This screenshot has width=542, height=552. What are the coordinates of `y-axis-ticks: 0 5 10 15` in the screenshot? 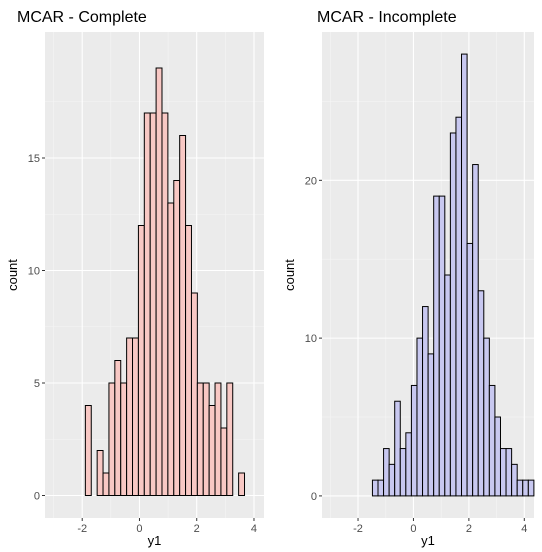 It's located at (36, 328).